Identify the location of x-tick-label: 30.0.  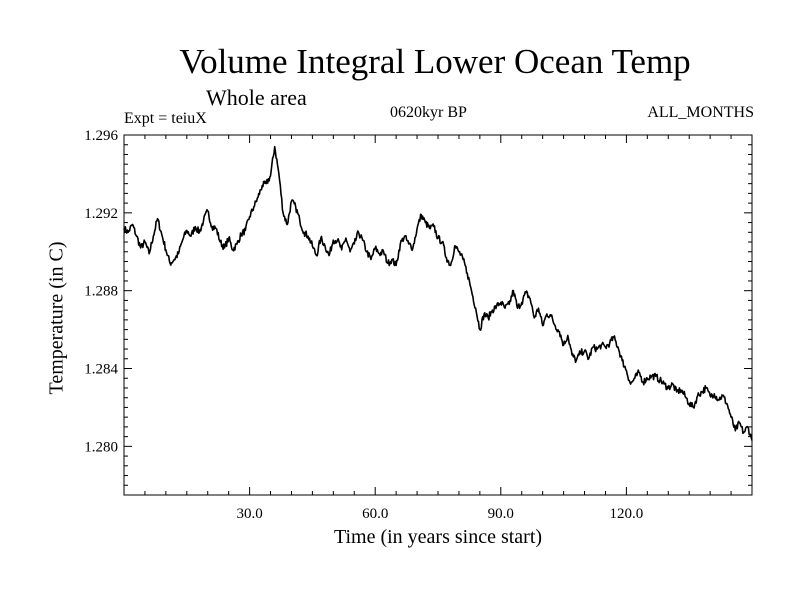
(249, 514).